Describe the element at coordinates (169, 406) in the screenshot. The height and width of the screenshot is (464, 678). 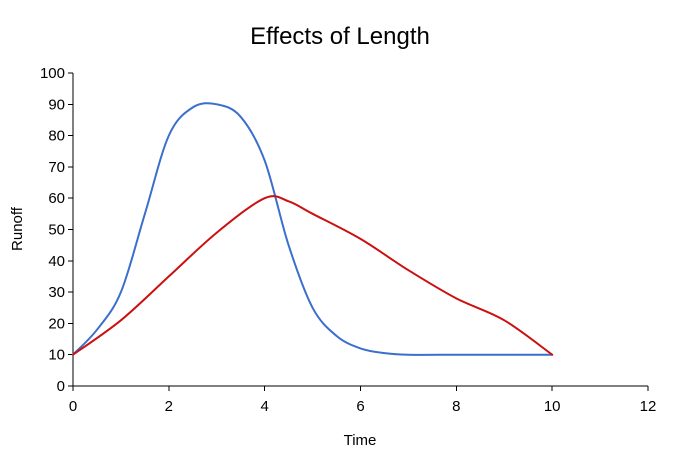
I see `x-tick-label: 2` at that location.